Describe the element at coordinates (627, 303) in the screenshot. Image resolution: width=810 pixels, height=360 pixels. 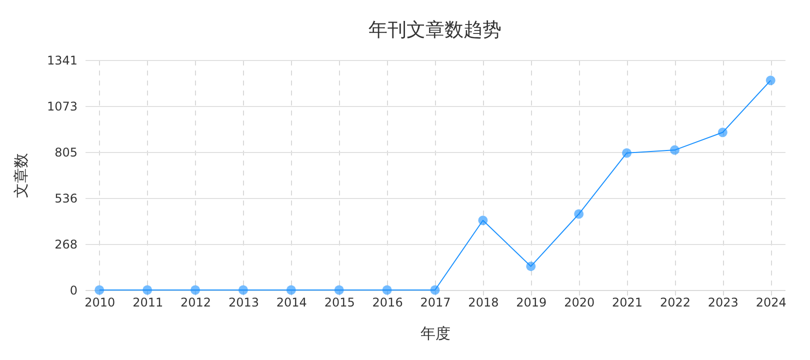
I see `x-tick-label: 2021` at that location.